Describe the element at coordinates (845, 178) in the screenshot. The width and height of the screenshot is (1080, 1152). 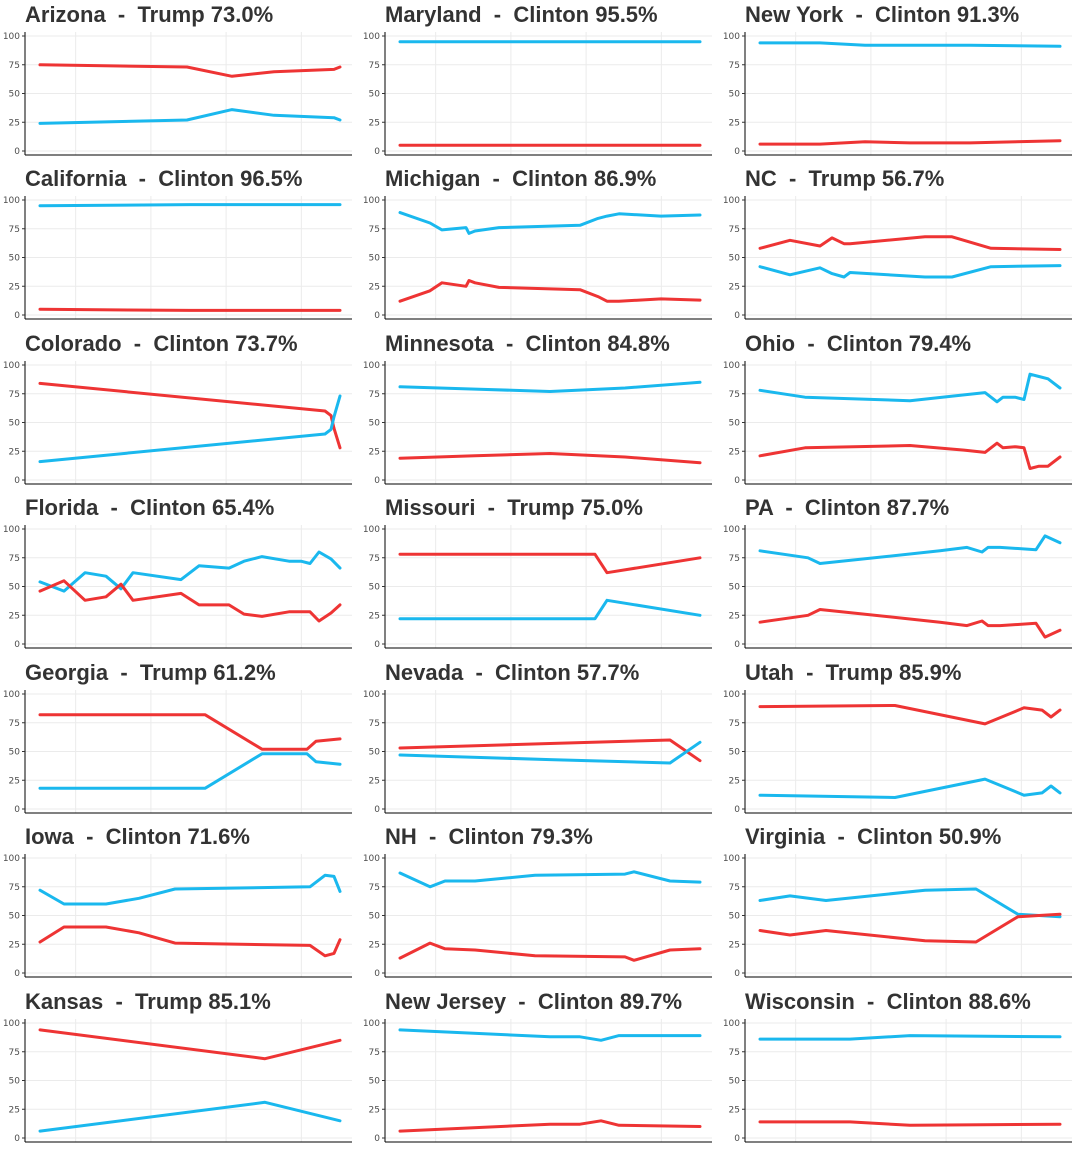
I see `chart-title: NC - Trump 56.7%` at that location.